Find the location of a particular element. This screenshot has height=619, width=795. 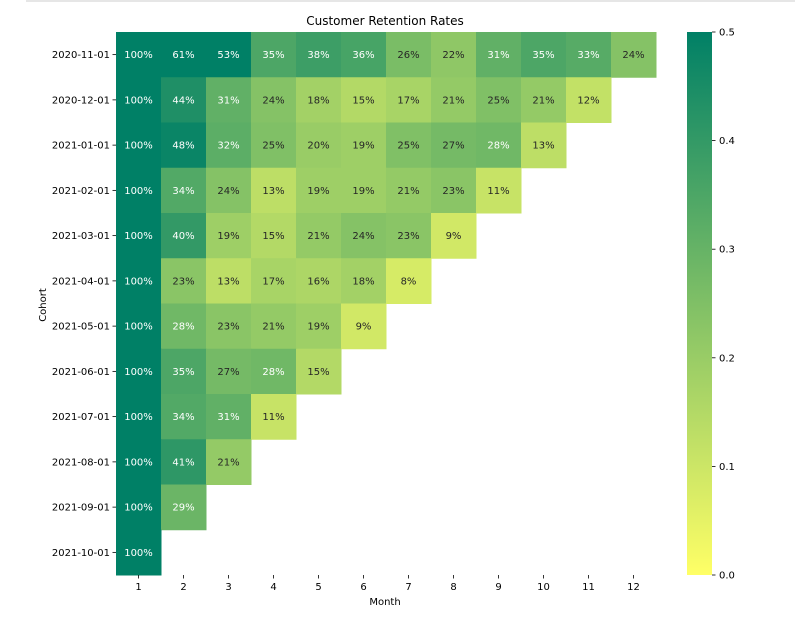

colorbar-tick-label: 0.0 is located at coordinates (727, 576).